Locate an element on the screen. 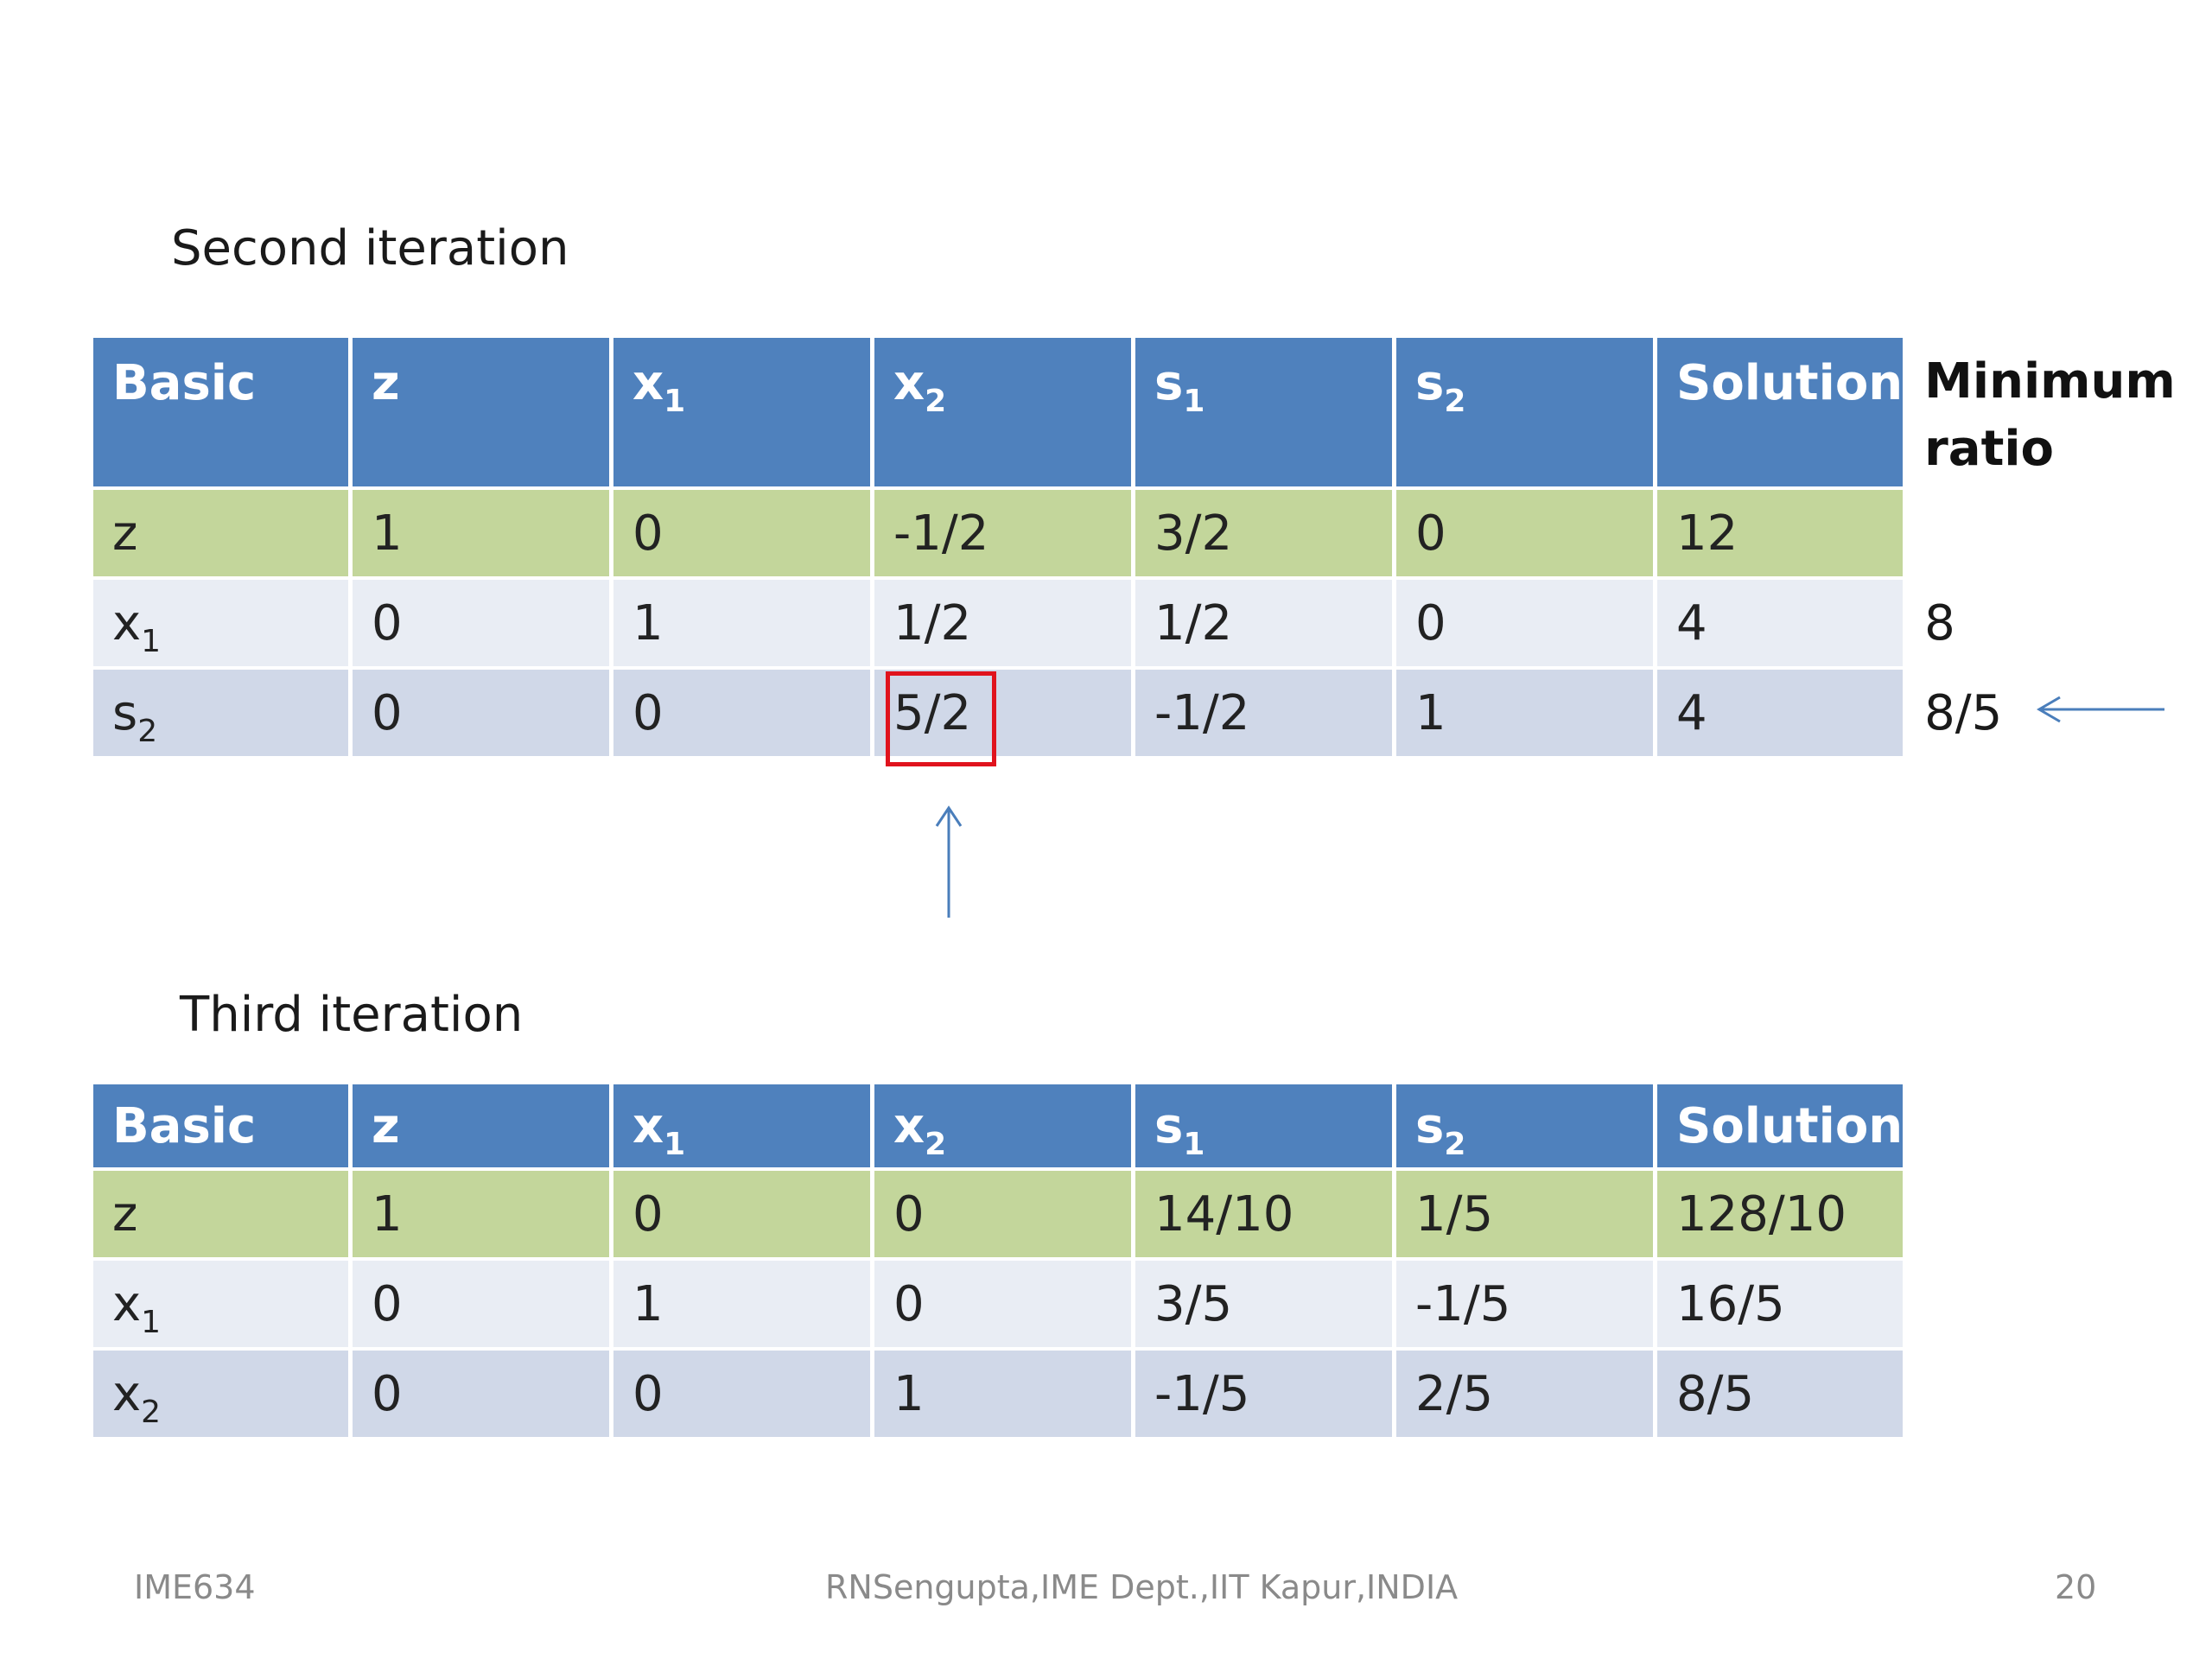 The image size is (2212, 1659). cell-solution: 12 is located at coordinates (1781, 533).